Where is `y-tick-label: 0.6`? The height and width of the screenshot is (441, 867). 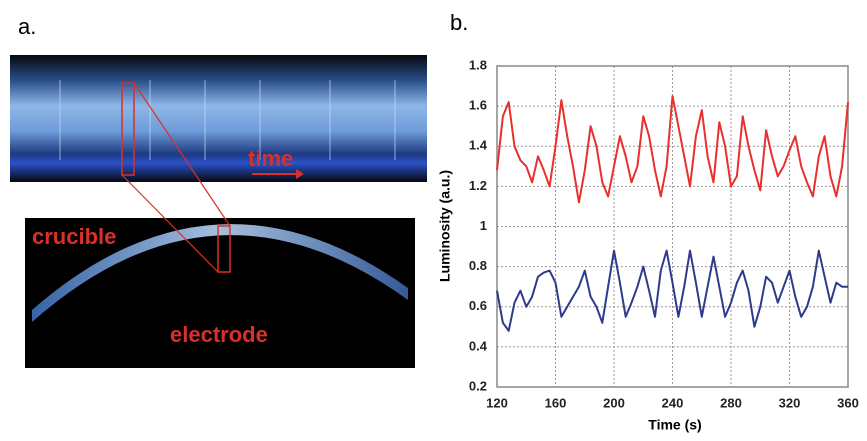
y-tick-label: 0.6 is located at coordinates (478, 305).